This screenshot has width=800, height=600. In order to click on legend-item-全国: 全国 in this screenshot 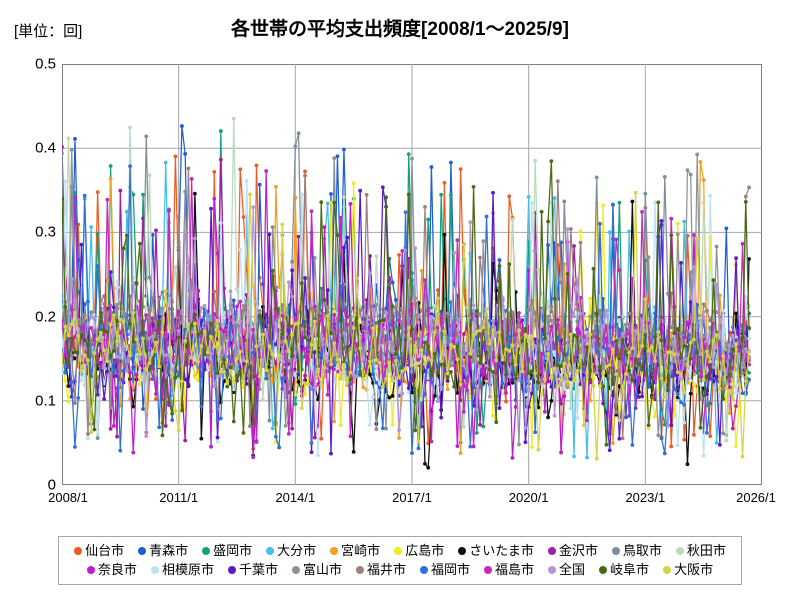, I will do `click(566, 569)`.